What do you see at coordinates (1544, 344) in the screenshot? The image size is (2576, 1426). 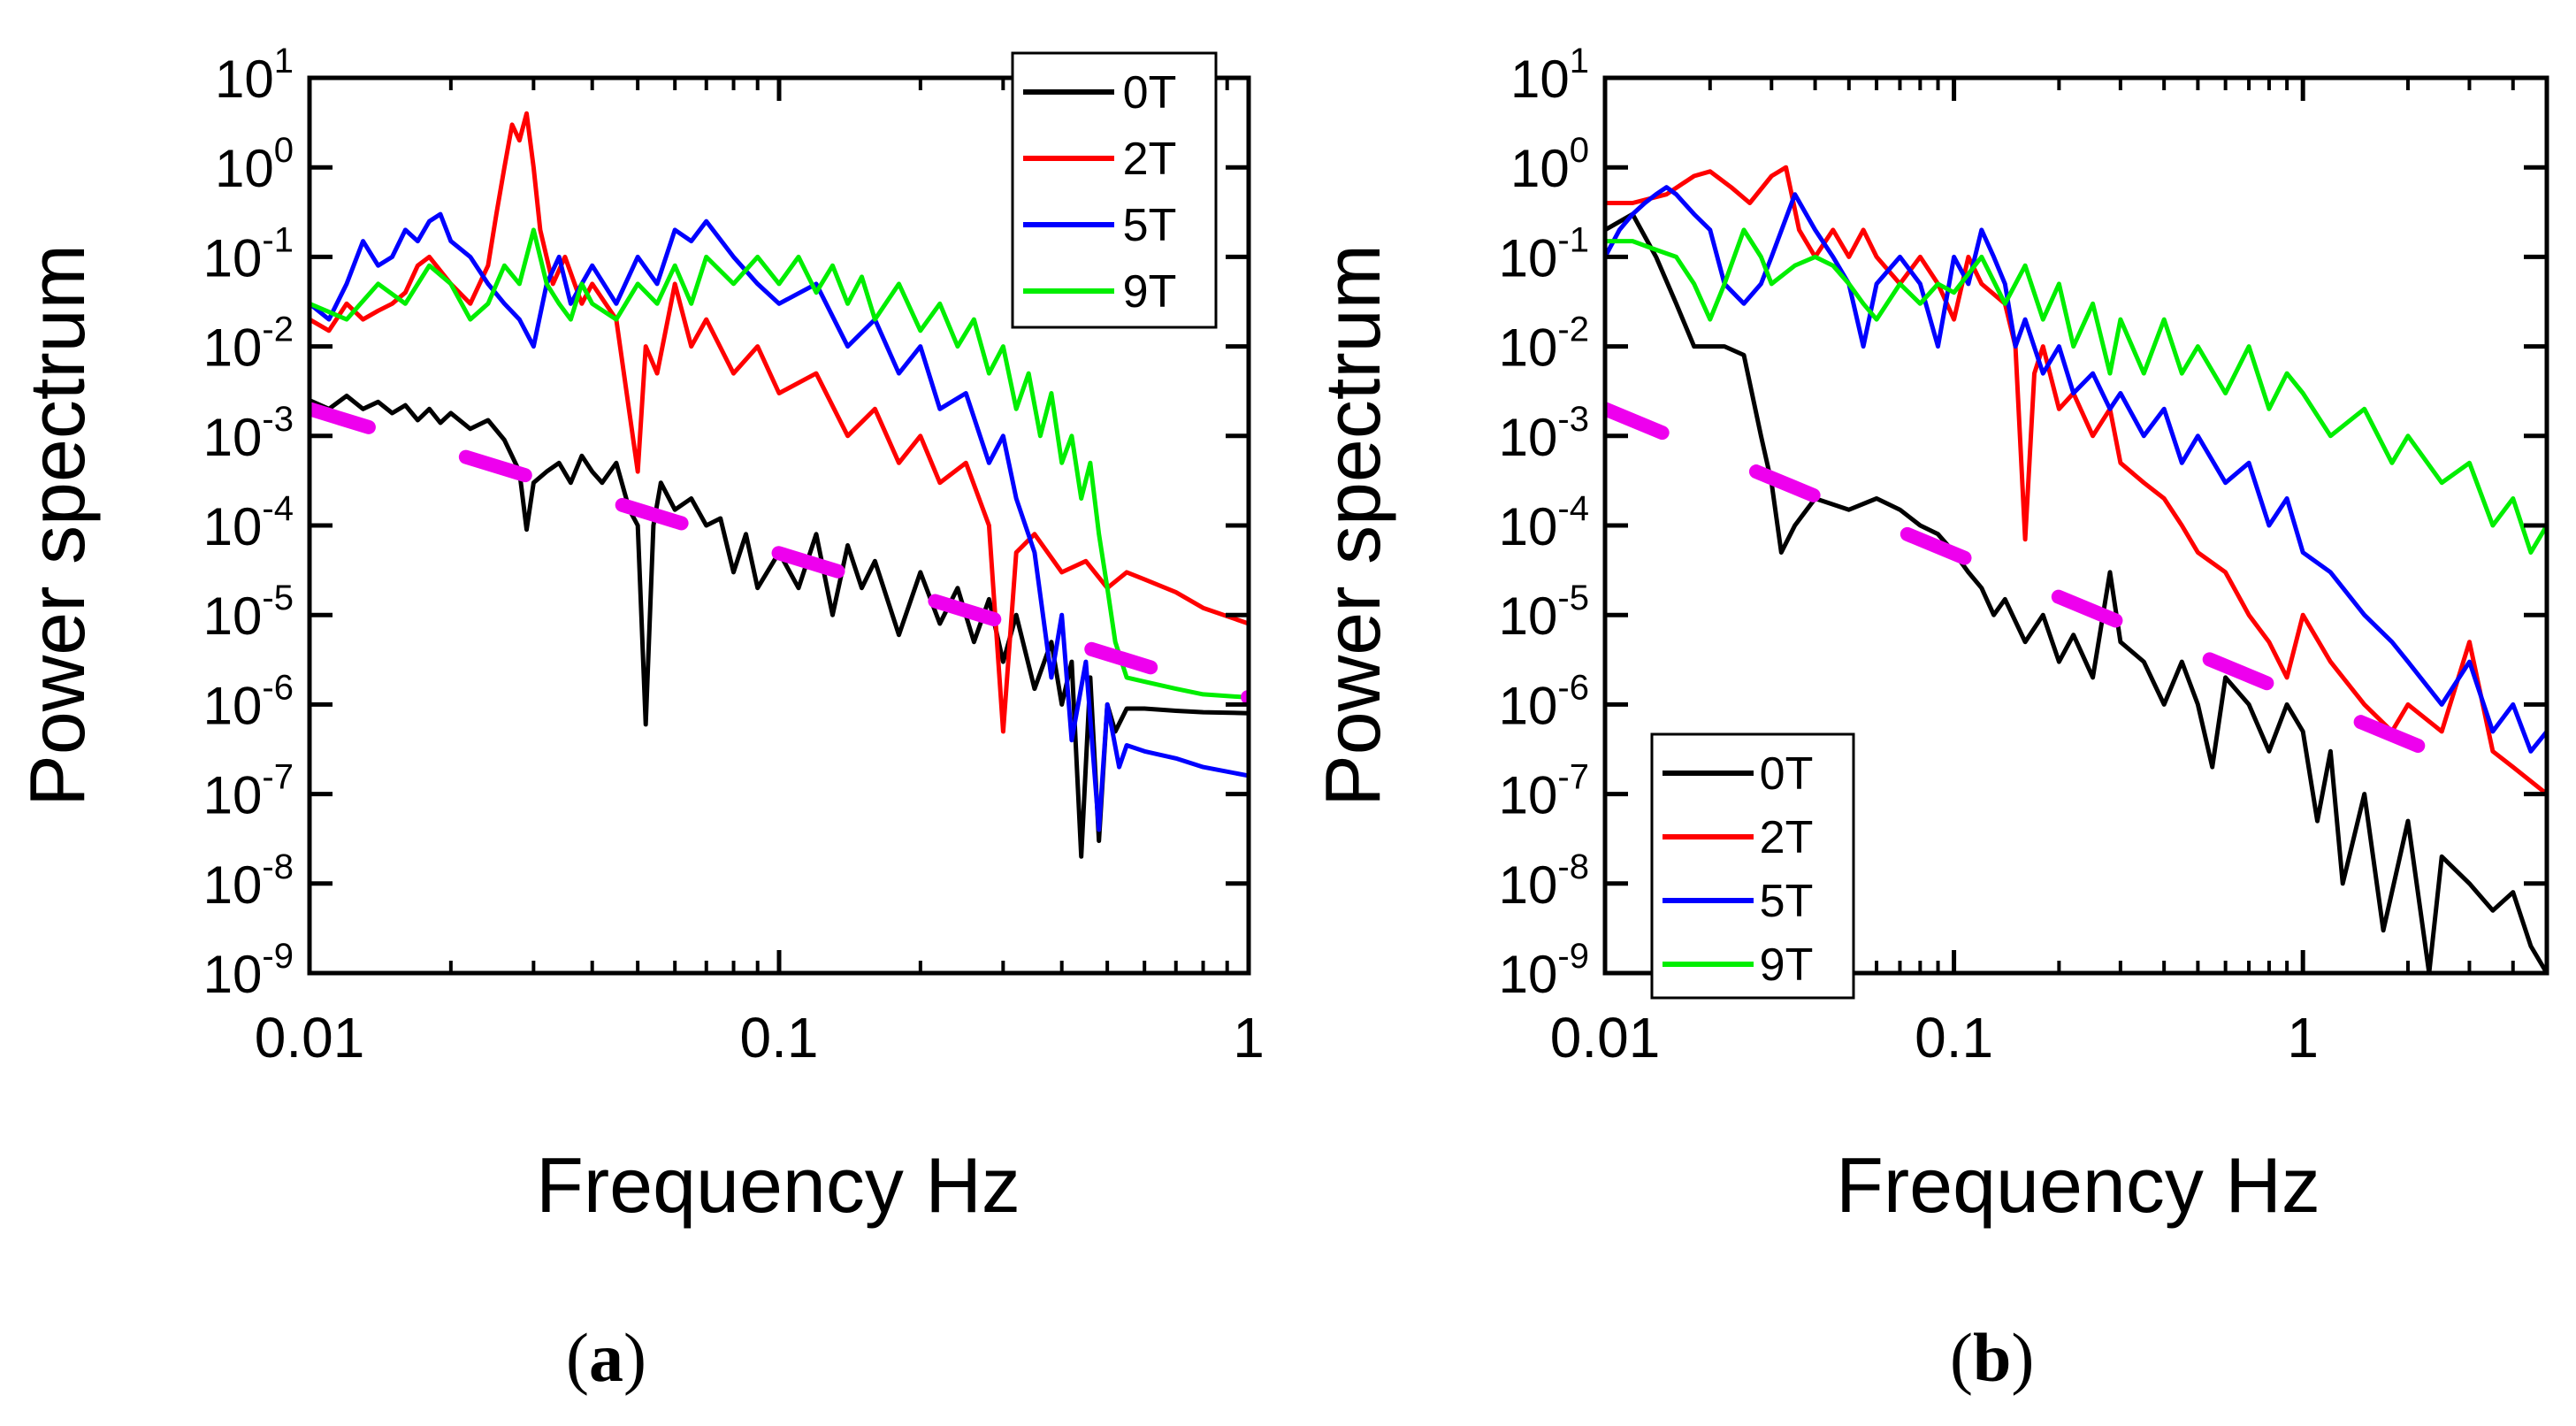 I see `y-tick-label: 10⁻²` at bounding box center [1544, 344].